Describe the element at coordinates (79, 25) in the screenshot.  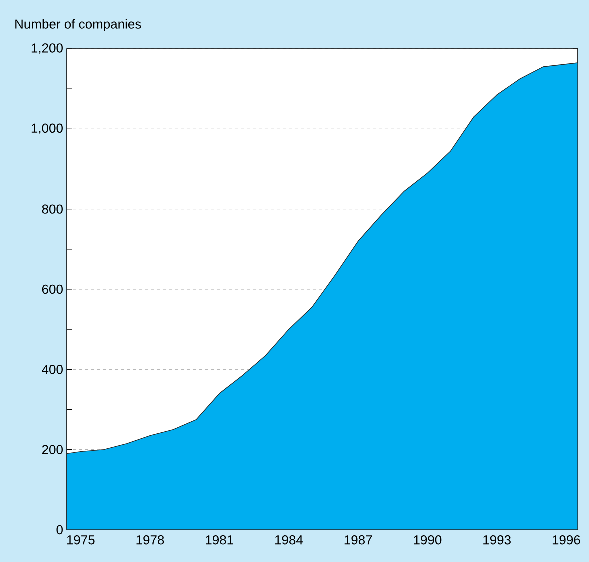
I see `y-axis-title: Number of companies` at that location.